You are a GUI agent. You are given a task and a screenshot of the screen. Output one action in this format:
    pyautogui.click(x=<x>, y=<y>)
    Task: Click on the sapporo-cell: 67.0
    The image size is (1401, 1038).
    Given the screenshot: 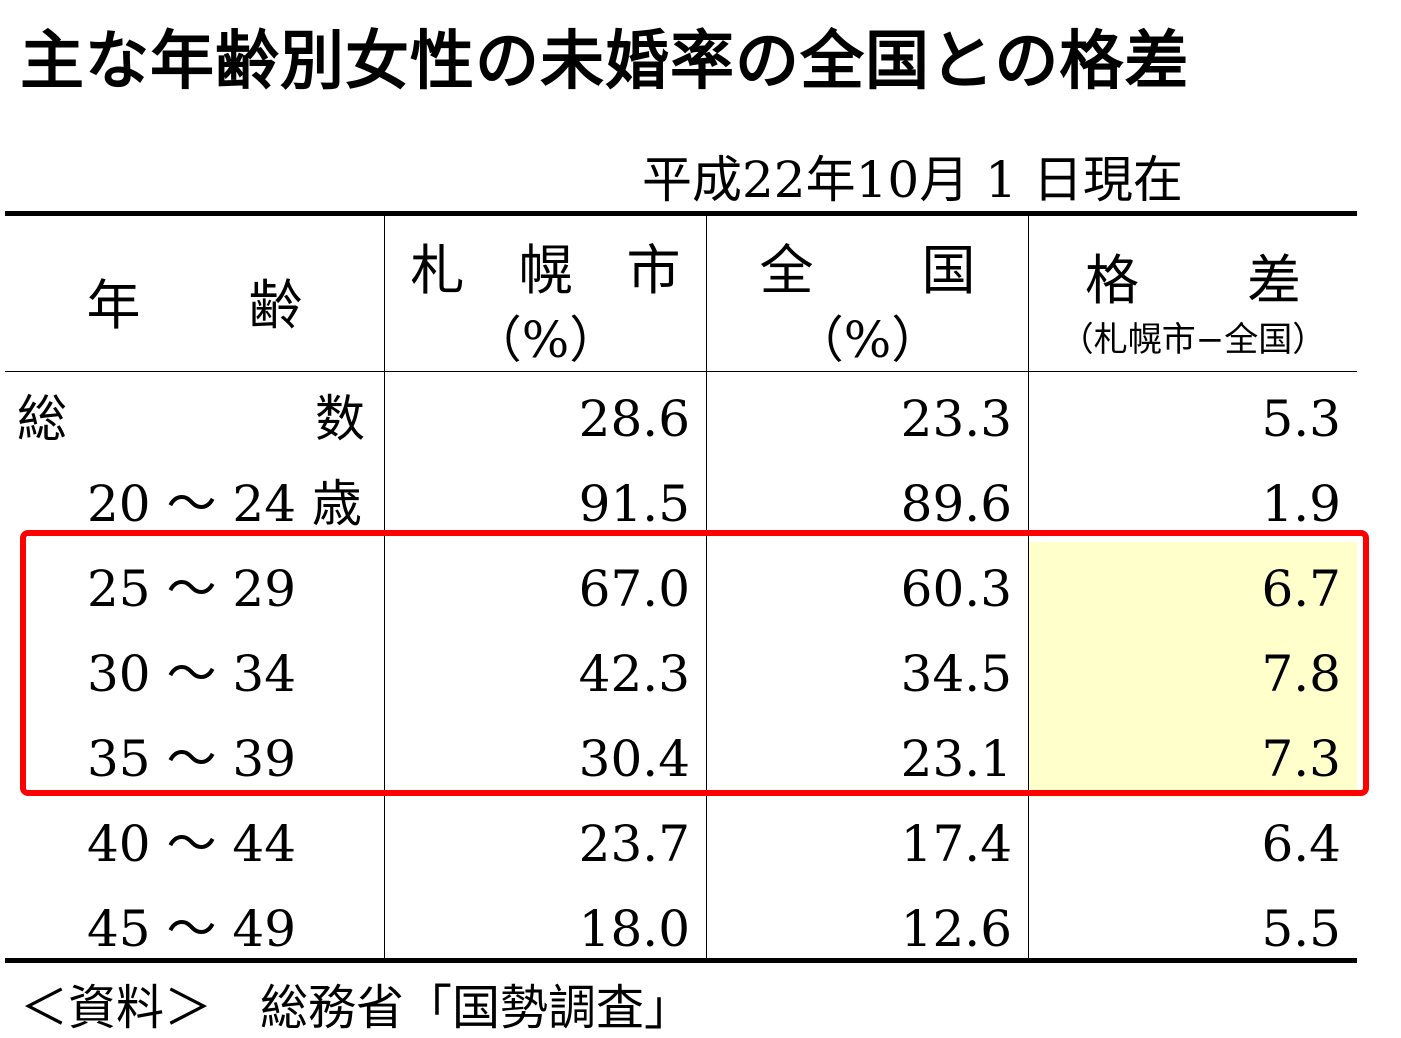 What is the action you would take?
    pyautogui.click(x=634, y=589)
    